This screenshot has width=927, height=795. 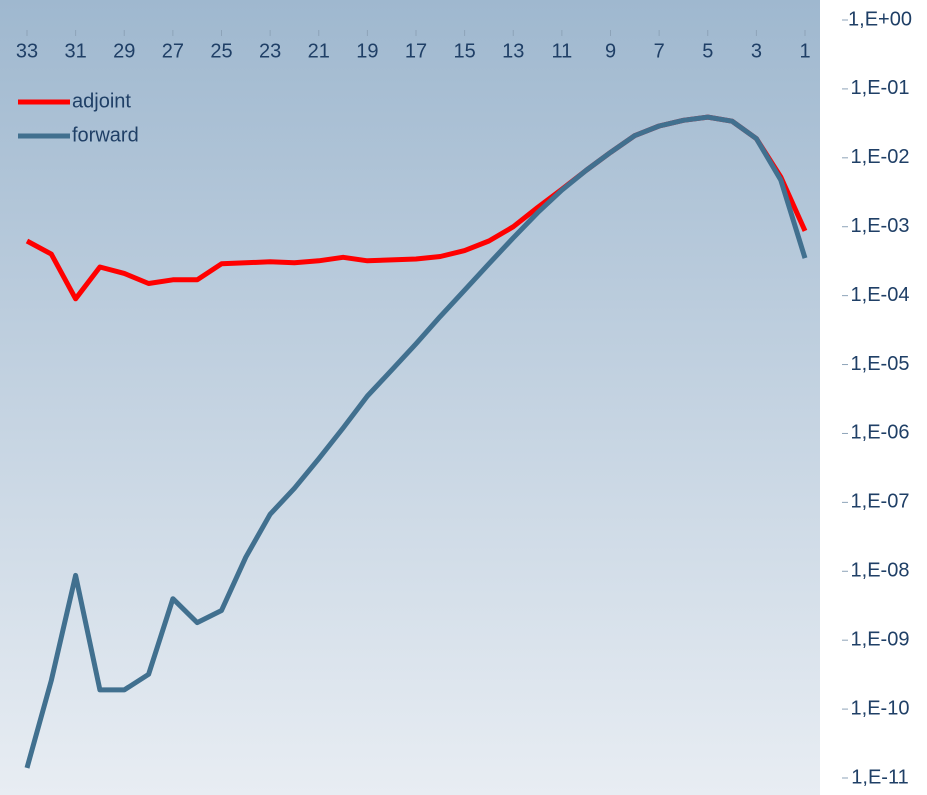 I want to click on y-tick-label: 1,E-09, so click(x=880, y=639).